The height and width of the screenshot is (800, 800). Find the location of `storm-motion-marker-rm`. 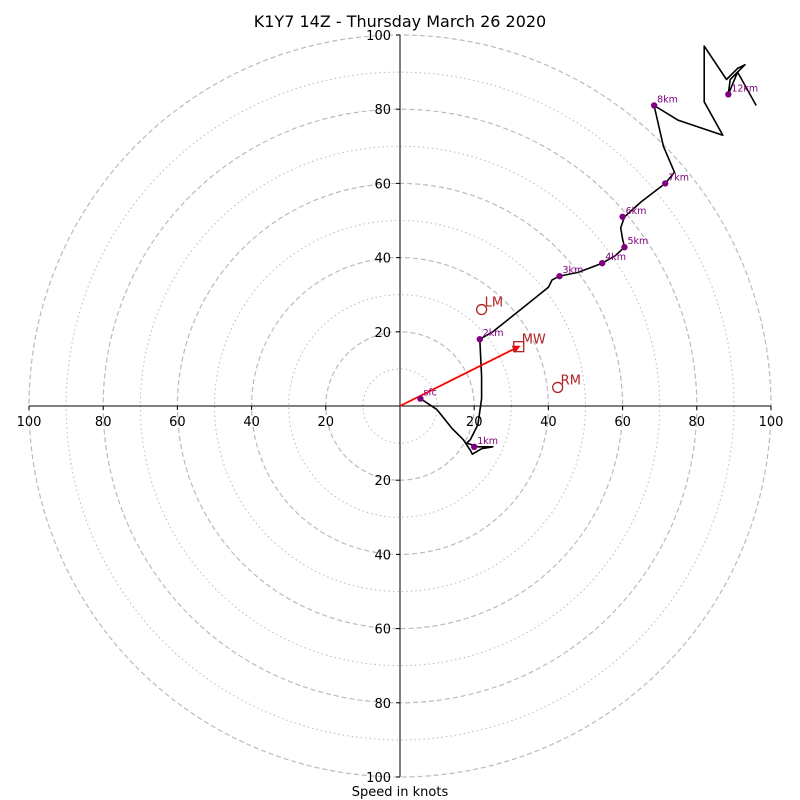

storm-motion-marker-rm is located at coordinates (558, 387).